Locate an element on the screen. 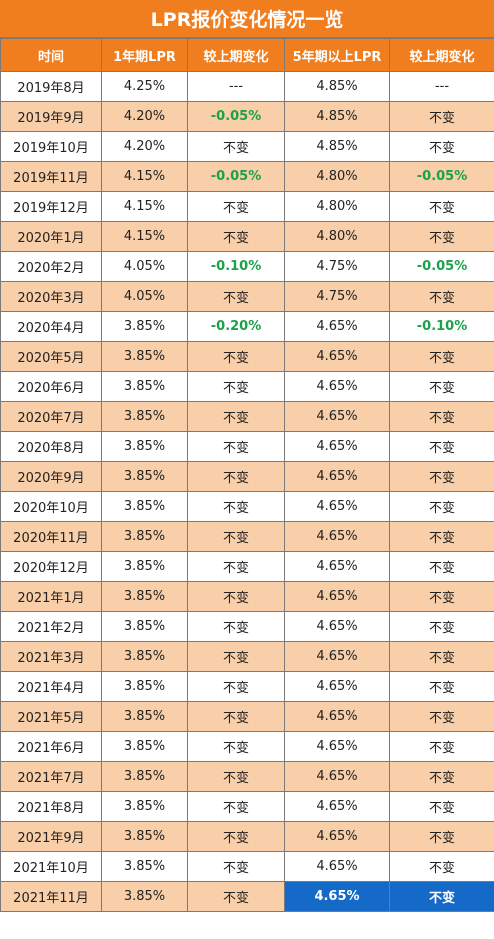 The width and height of the screenshot is (494, 939). cell-date: 2020年5月 is located at coordinates (51, 356).